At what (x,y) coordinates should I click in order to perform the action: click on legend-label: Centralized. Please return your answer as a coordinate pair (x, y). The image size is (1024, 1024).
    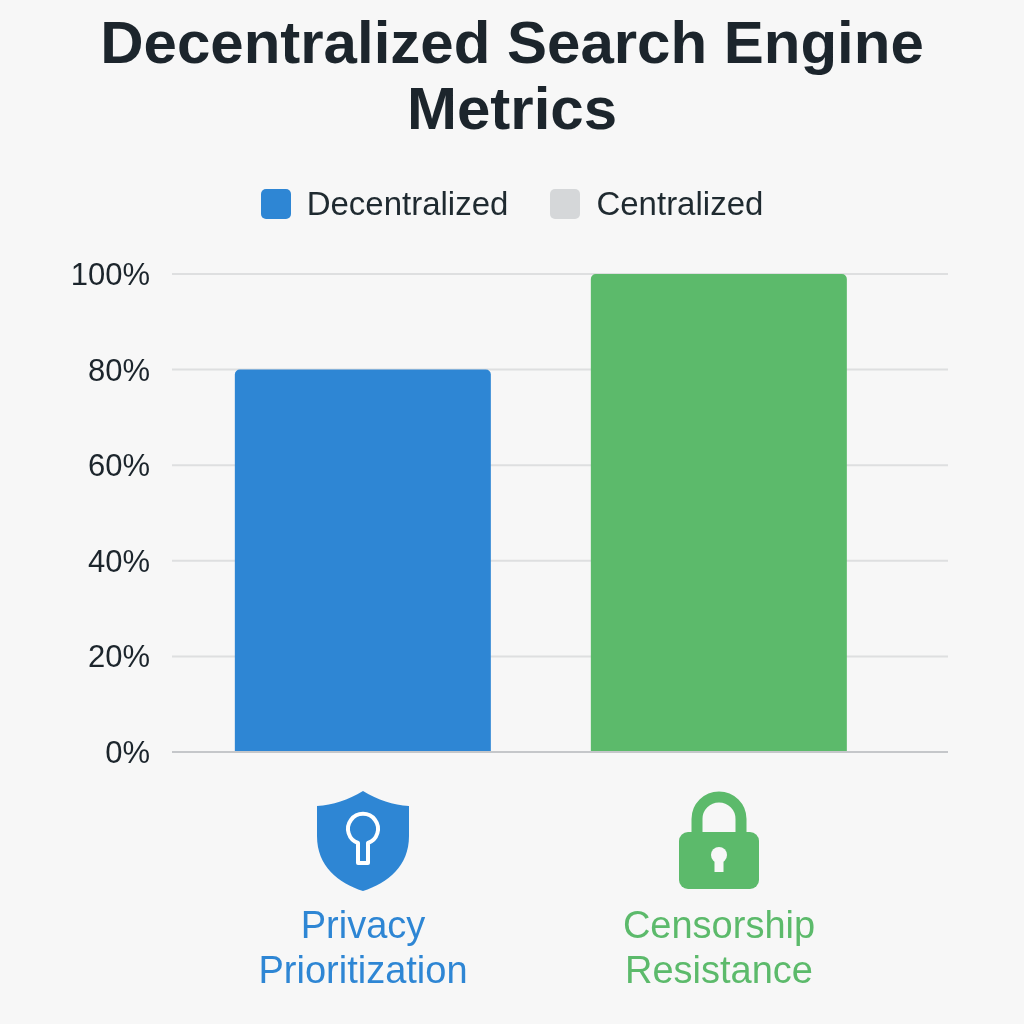
    Looking at the image, I should click on (680, 204).